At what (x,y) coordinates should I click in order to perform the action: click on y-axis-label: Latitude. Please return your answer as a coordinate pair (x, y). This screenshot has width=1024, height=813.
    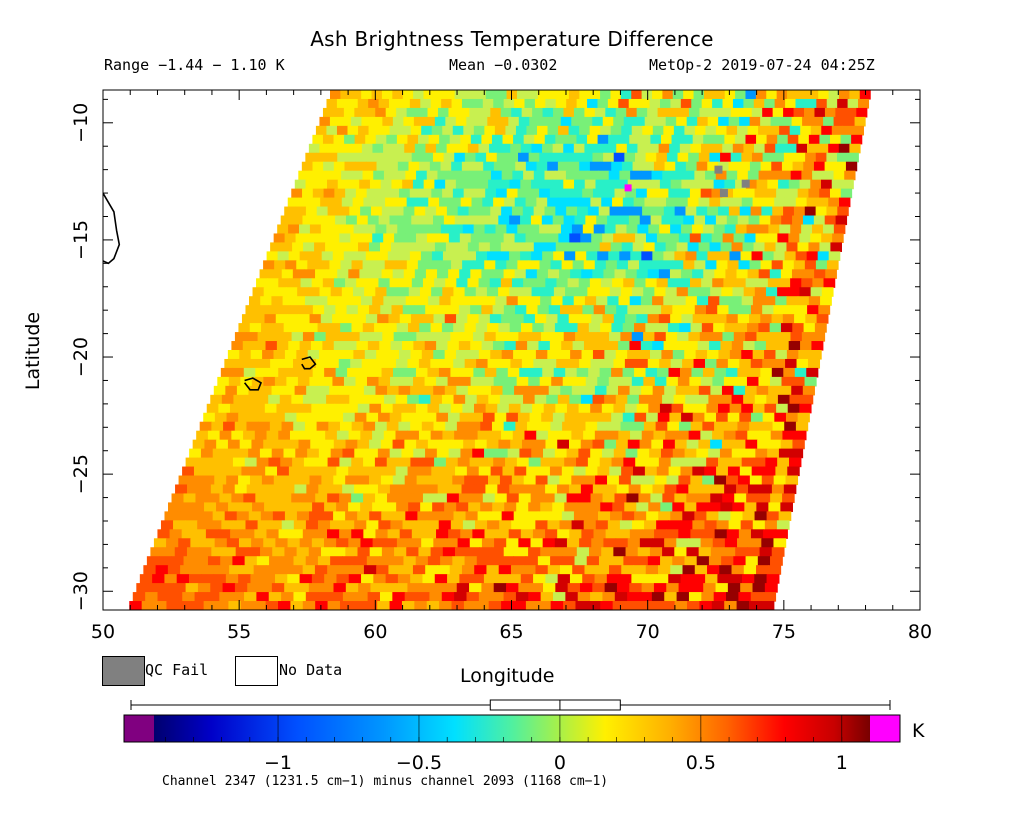
    Looking at the image, I should click on (33, 351).